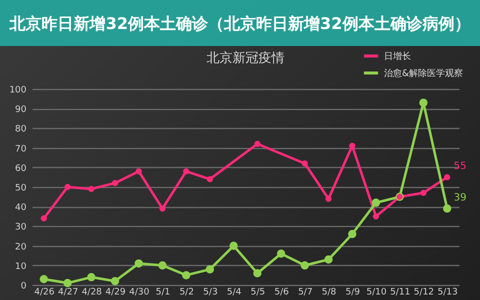 Image resolution: width=480 pixels, height=300 pixels. Describe the element at coordinates (460, 166) in the screenshot. I see `data-label: 55` at that location.